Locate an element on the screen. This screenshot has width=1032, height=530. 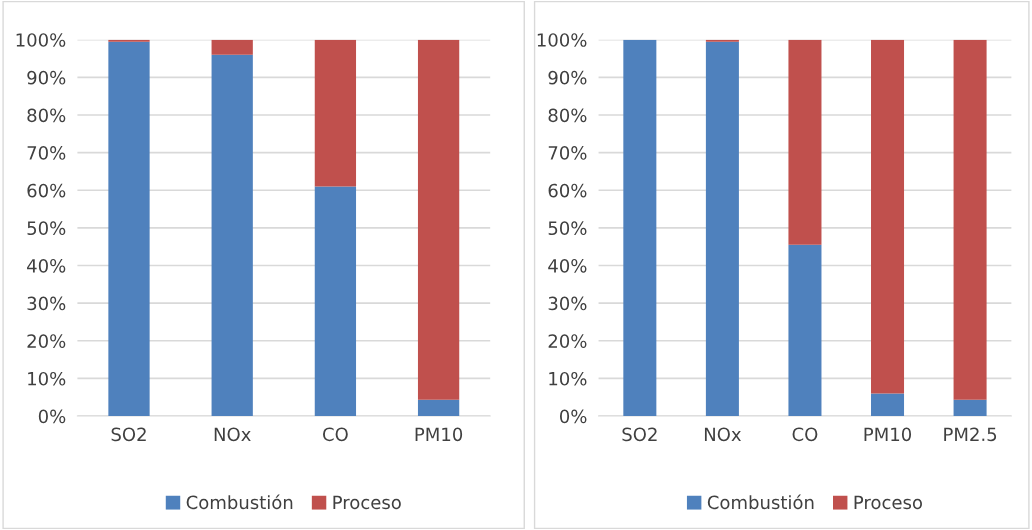
x-tick-label: PM2.5 is located at coordinates (970, 434).